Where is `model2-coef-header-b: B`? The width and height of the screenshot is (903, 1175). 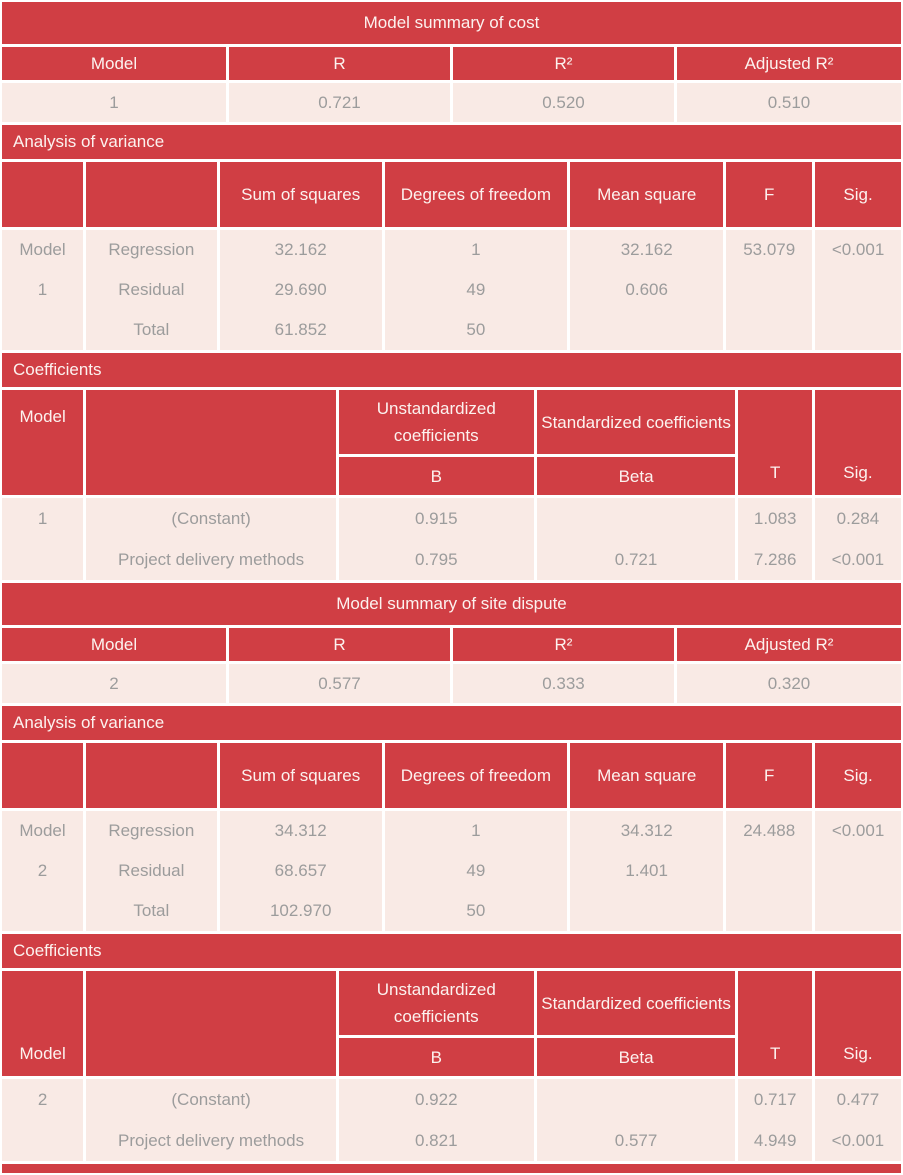
model2-coef-header-b: B is located at coordinates (436, 1057).